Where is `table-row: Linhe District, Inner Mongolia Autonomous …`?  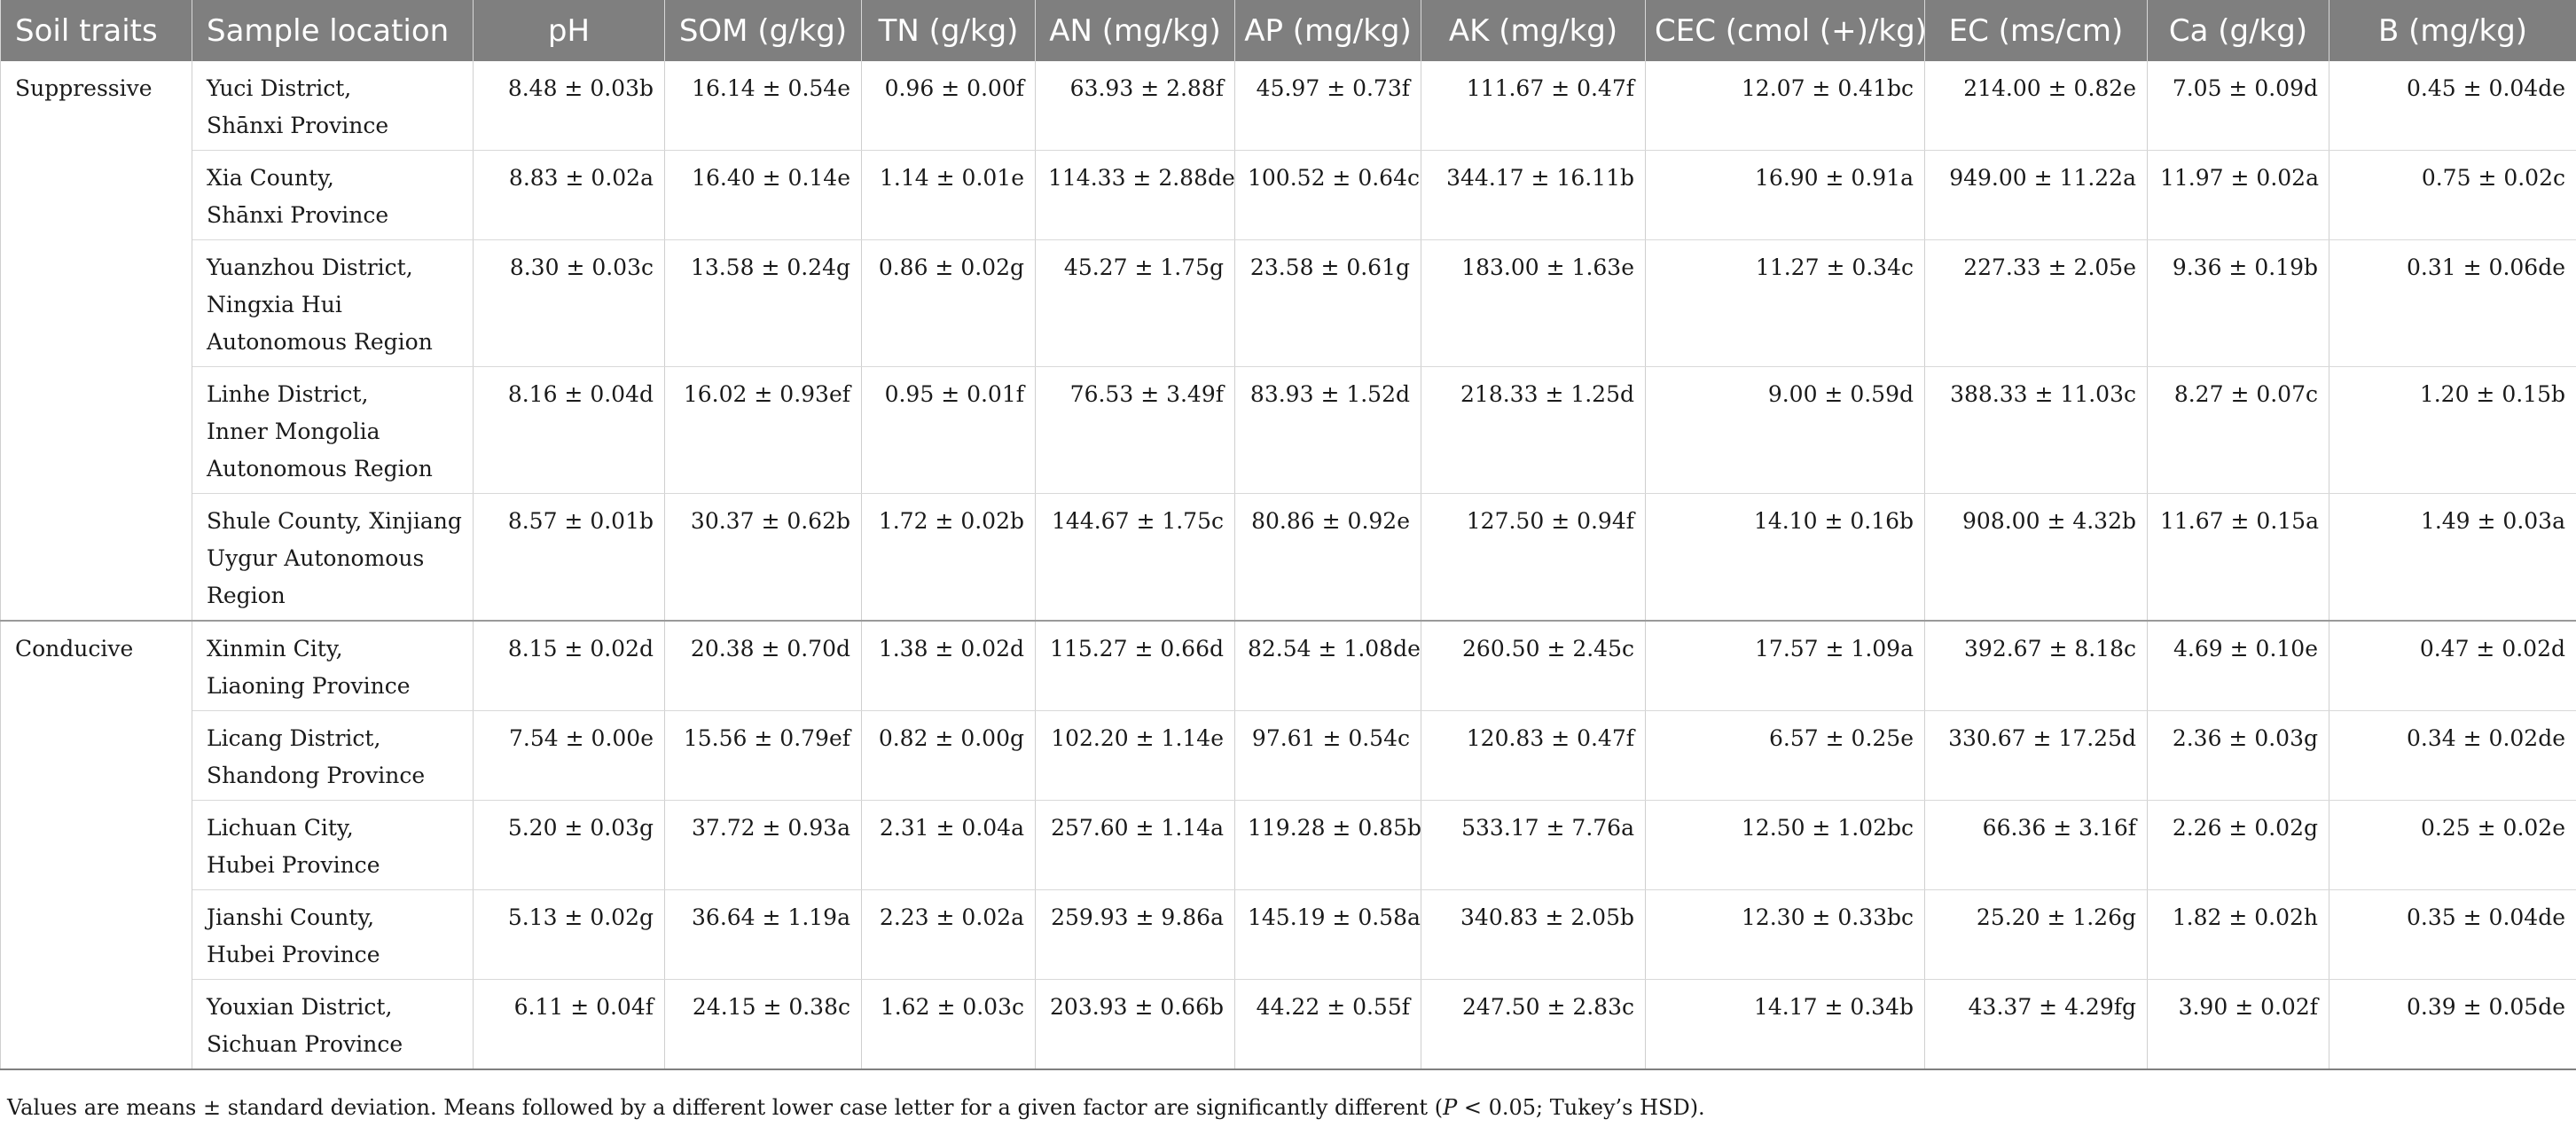 table-row: Linhe District, Inner Mongolia Autonomous … is located at coordinates (1288, 430).